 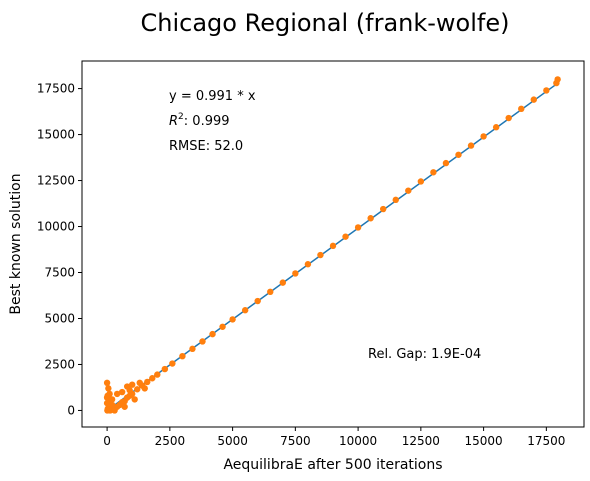 What do you see at coordinates (484, 441) in the screenshot?
I see `x-tick-label: 15000` at bounding box center [484, 441].